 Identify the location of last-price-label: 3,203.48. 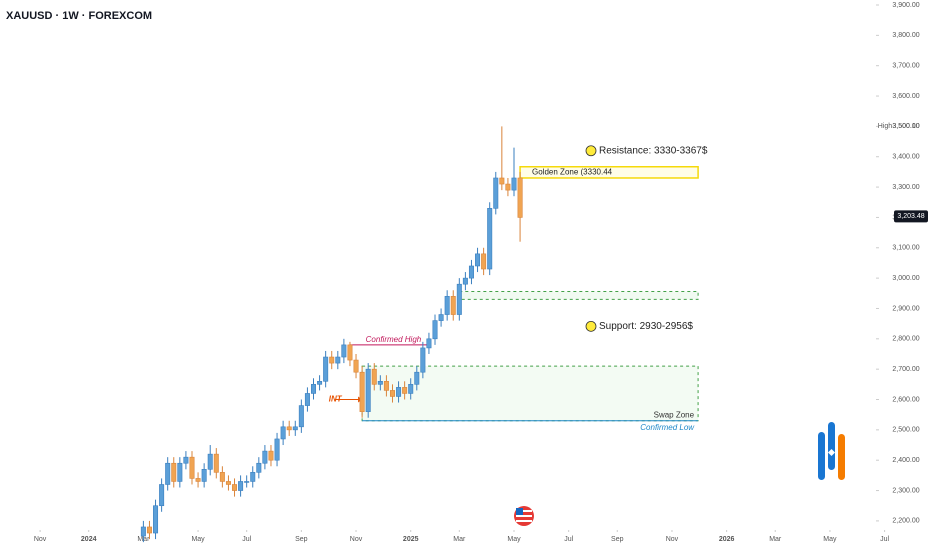
(910, 216).